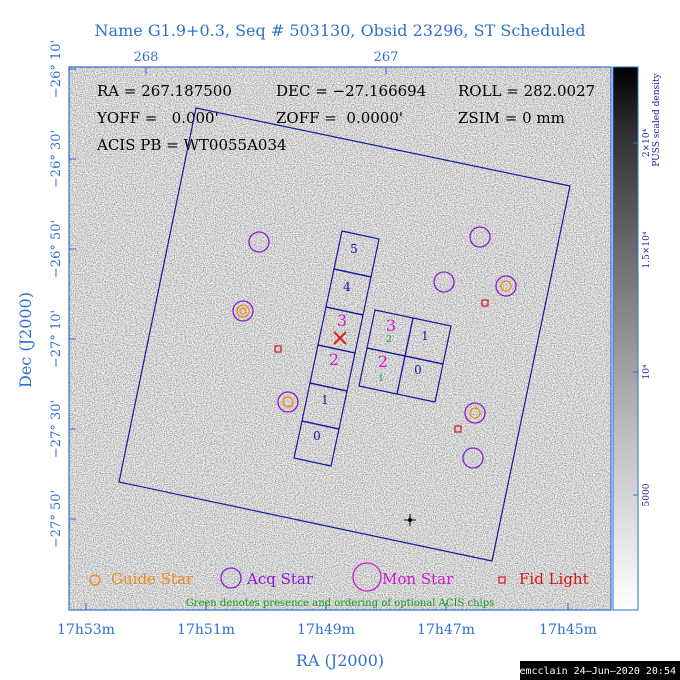  Describe the element at coordinates (56, 69) in the screenshot. I see `left-tick-label: −26° 10'` at that location.